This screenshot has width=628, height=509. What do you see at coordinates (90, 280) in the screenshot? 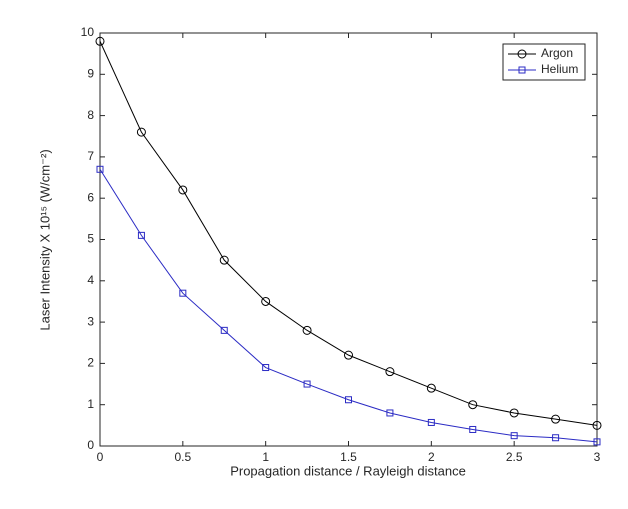
I see `y-tick-label: 4` at bounding box center [90, 280].